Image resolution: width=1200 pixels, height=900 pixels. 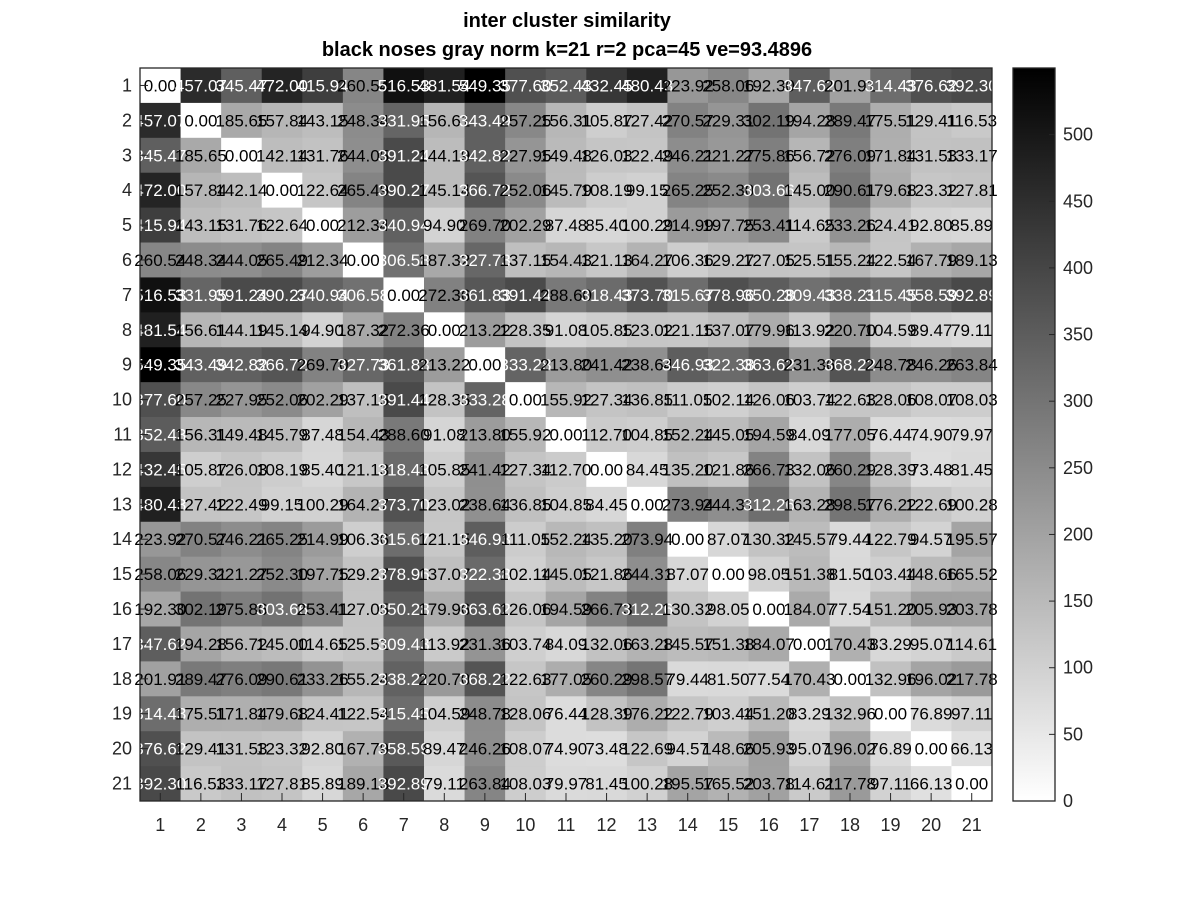 I want to click on cell-value-label: 131.76, so click(x=241, y=225).